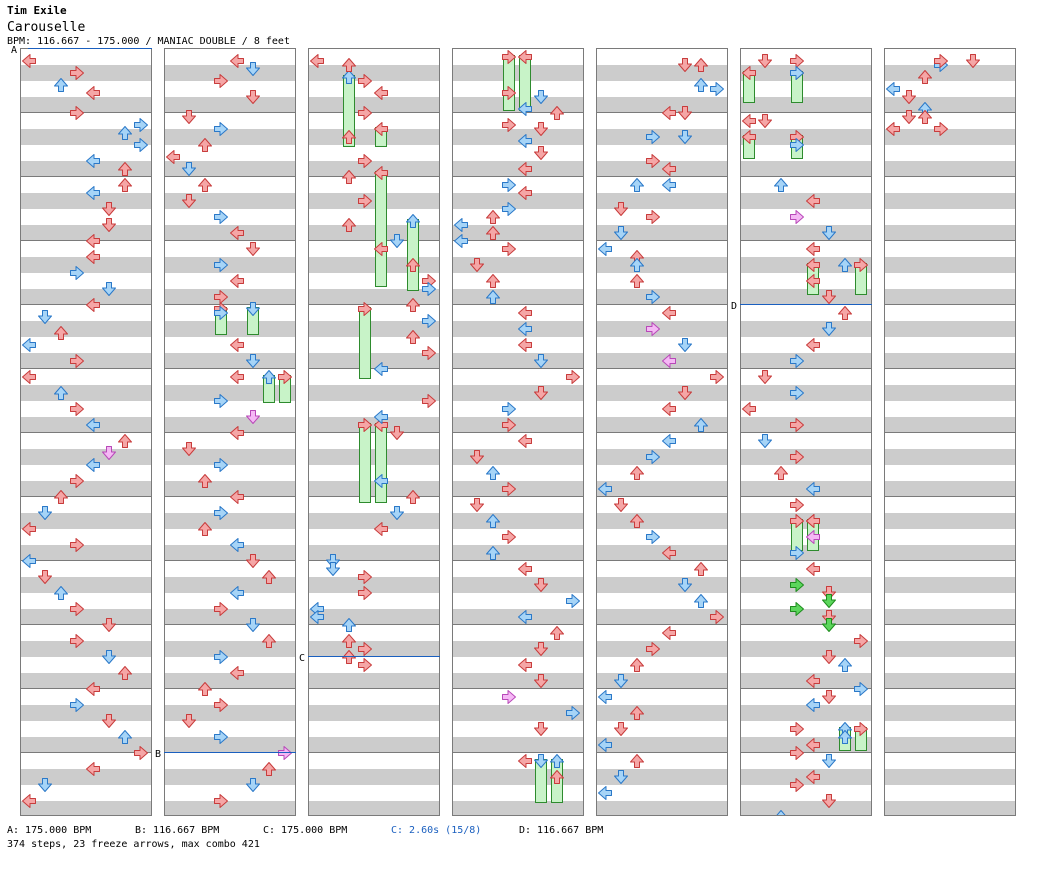 This screenshot has width=1040, height=876. I want to click on footer-bpm-d: D: 116.667 BPM, so click(561, 830).